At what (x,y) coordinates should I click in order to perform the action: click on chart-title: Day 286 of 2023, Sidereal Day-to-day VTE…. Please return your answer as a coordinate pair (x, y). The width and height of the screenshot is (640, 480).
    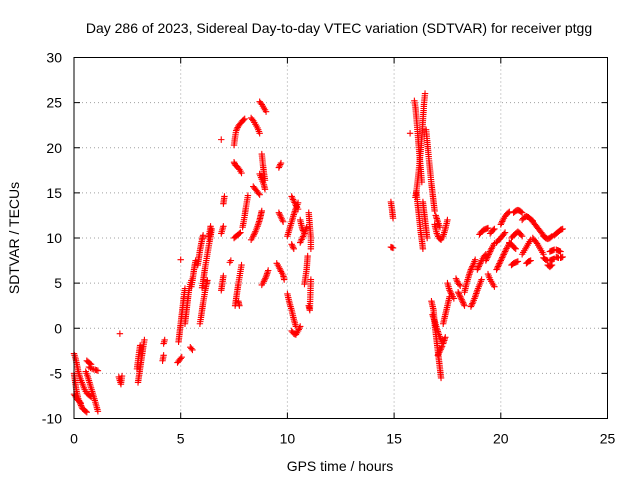
    Looking at the image, I should click on (339, 28).